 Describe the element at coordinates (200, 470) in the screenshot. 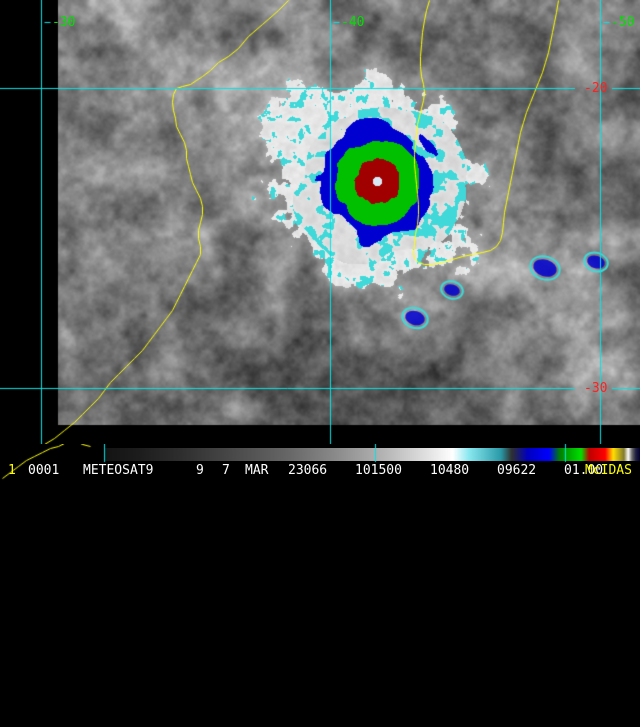

I see `status-band-number: 9` at that location.